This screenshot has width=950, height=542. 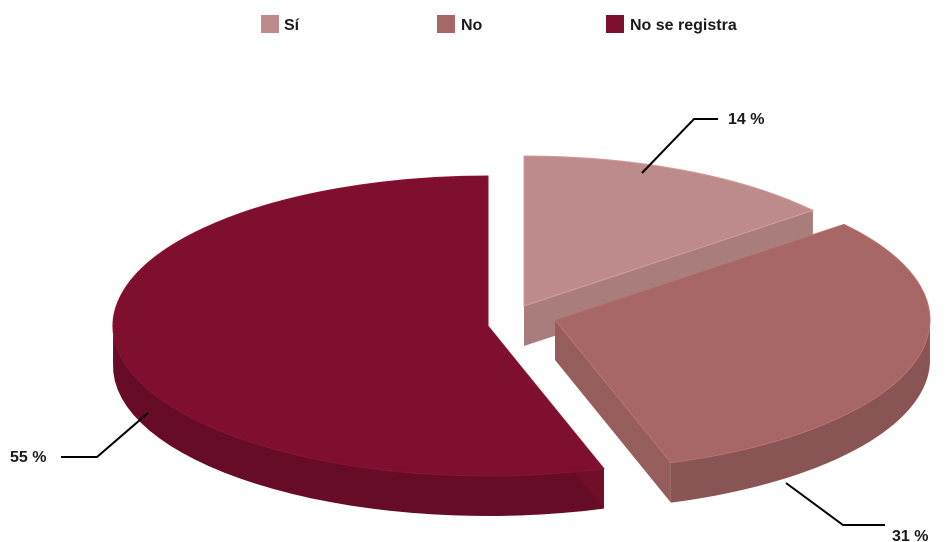 What do you see at coordinates (499, 24) in the screenshot?
I see `chart-legend: Sí No No se registra` at bounding box center [499, 24].